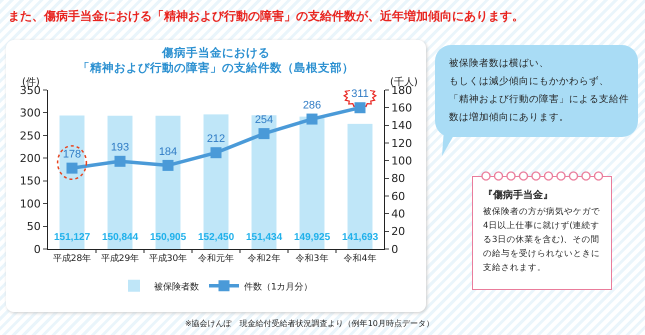 This screenshot has height=335, width=645. I want to click on legend-label: 件数（1カ月分）, so click(278, 286).